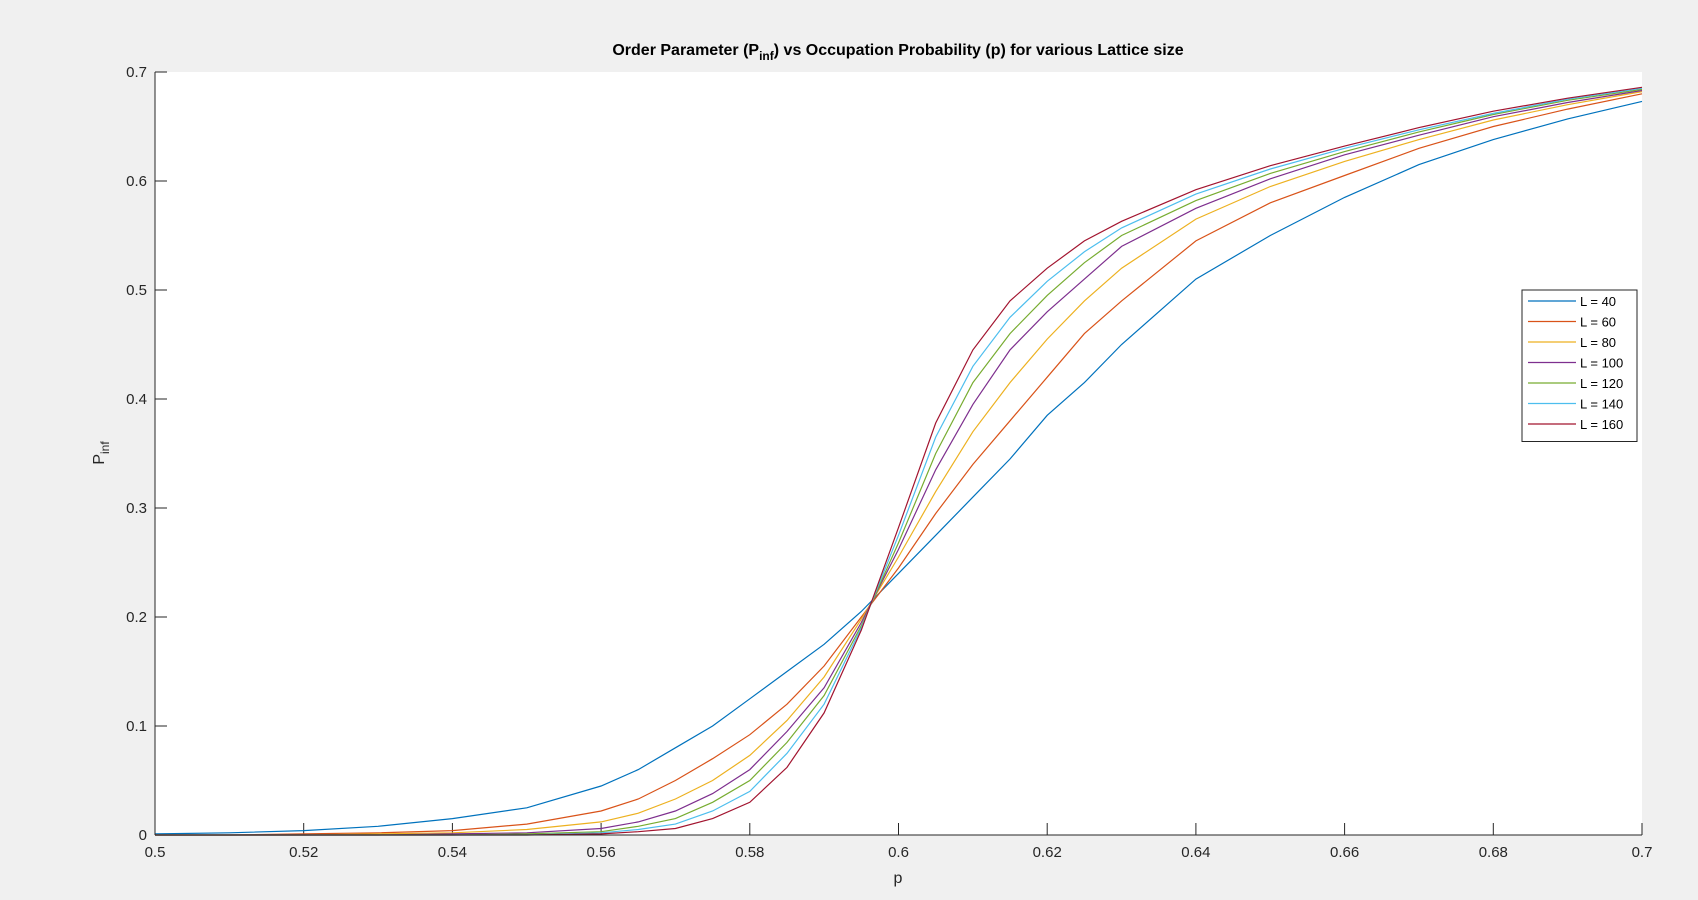 This screenshot has height=900, width=1698. What do you see at coordinates (898, 852) in the screenshot?
I see `x-tick-label: 0.6` at bounding box center [898, 852].